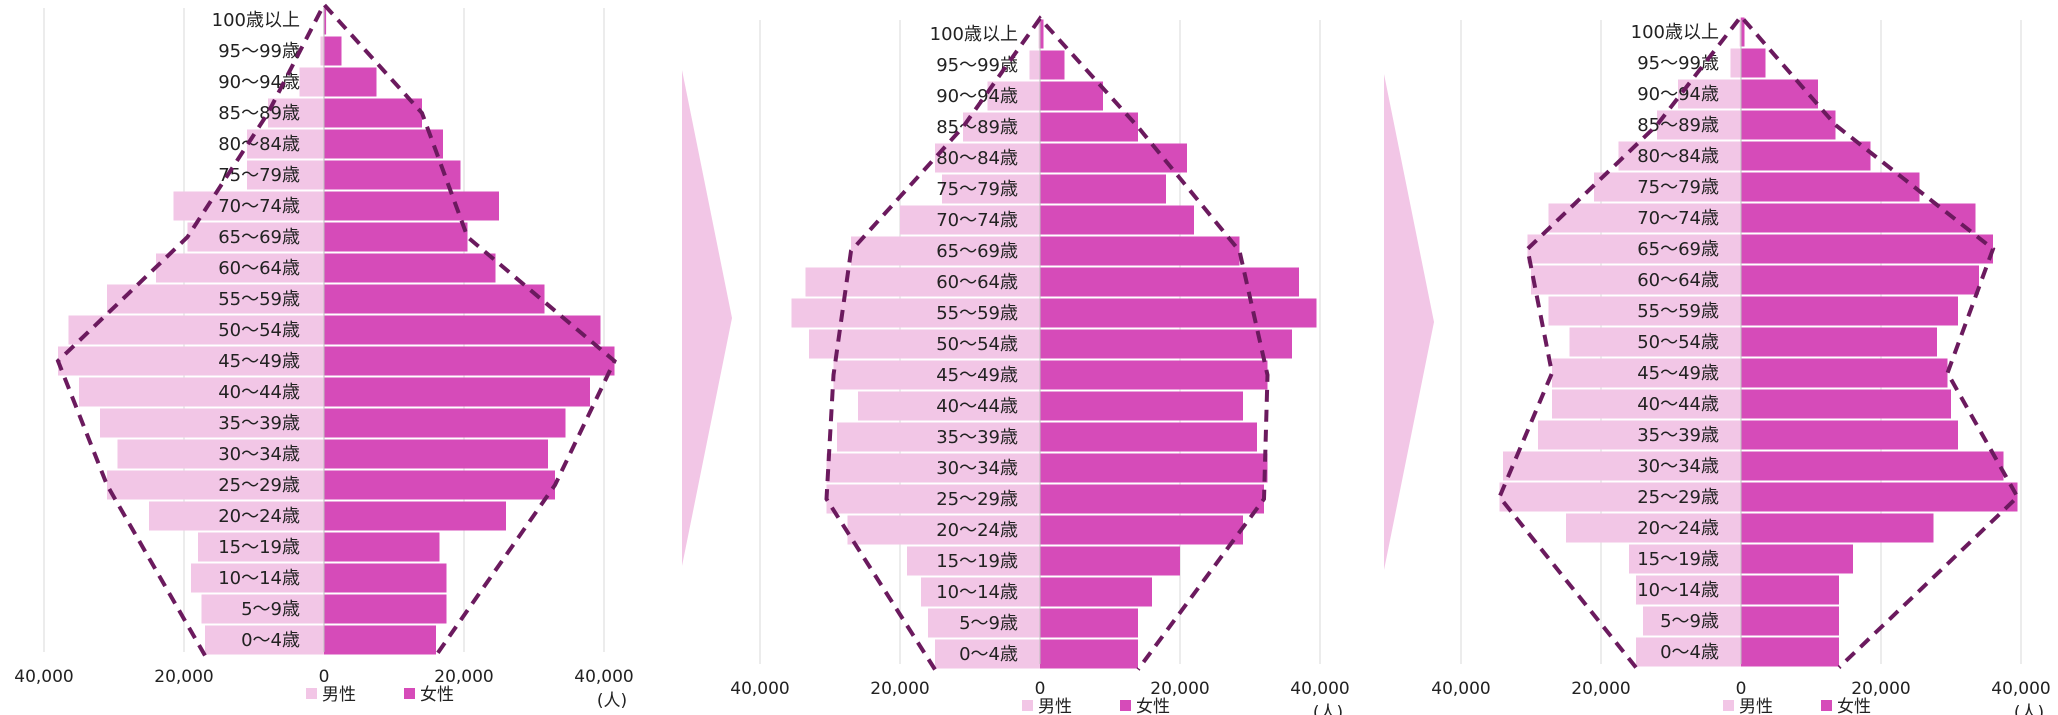 The width and height of the screenshot is (2058, 715). Describe the element at coordinates (1675, 32) in the screenshot. I see `age-label: 100歳以上` at that location.